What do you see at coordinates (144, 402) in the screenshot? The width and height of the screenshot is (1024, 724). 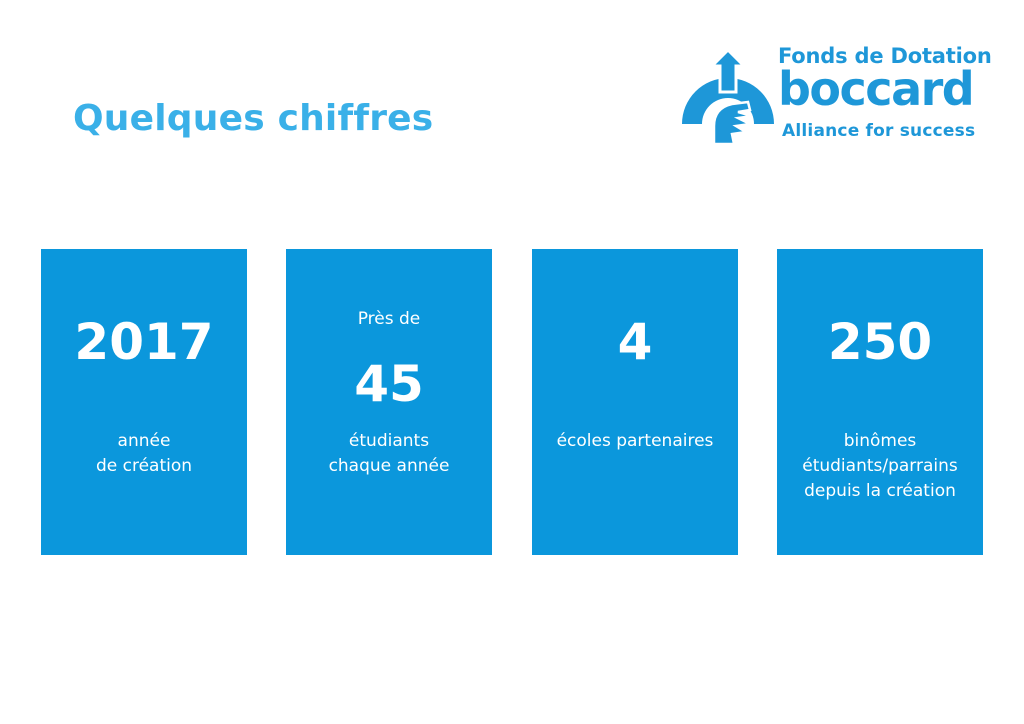 I see `stat-card-year: 2017 année de création` at bounding box center [144, 402].